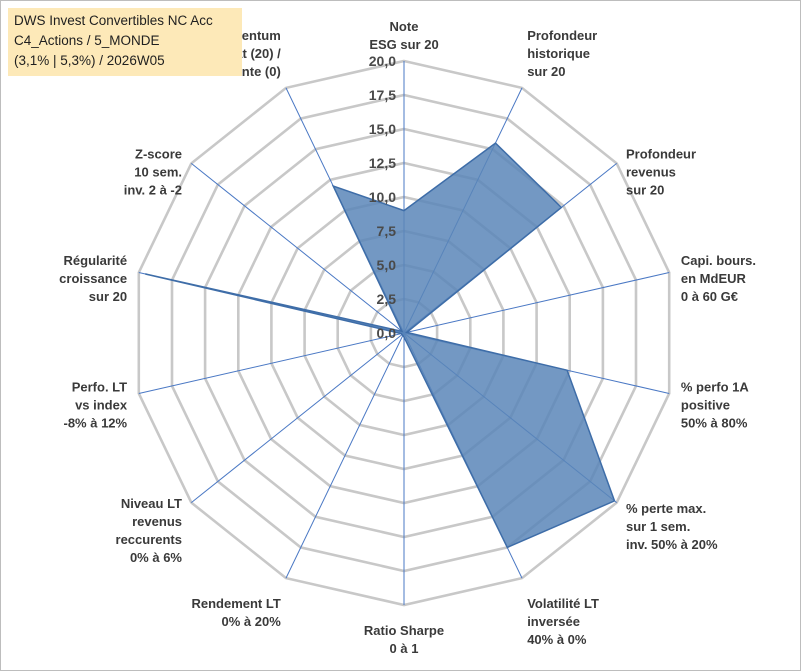 The width and height of the screenshot is (801, 671). I want to click on axis-label: Perfo. LT vs index -8% à 12%, so click(96, 404).